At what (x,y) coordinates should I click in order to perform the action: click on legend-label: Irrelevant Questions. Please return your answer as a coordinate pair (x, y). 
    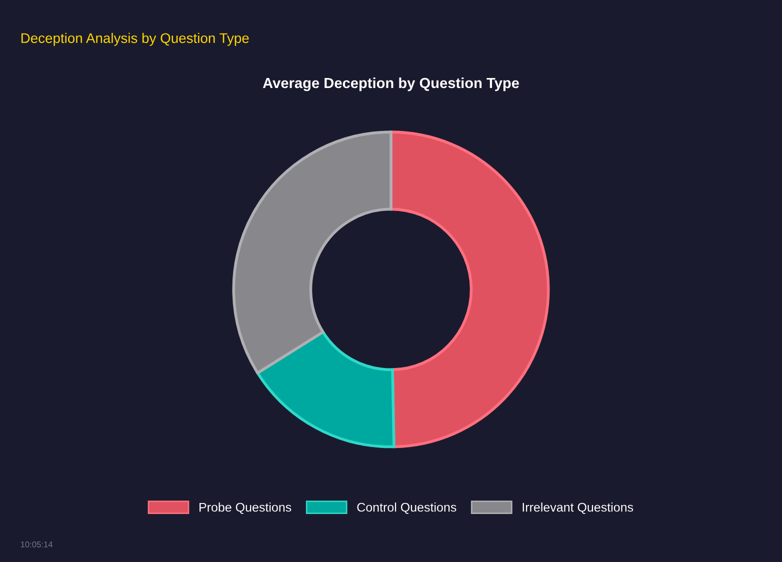
    Looking at the image, I should click on (578, 508).